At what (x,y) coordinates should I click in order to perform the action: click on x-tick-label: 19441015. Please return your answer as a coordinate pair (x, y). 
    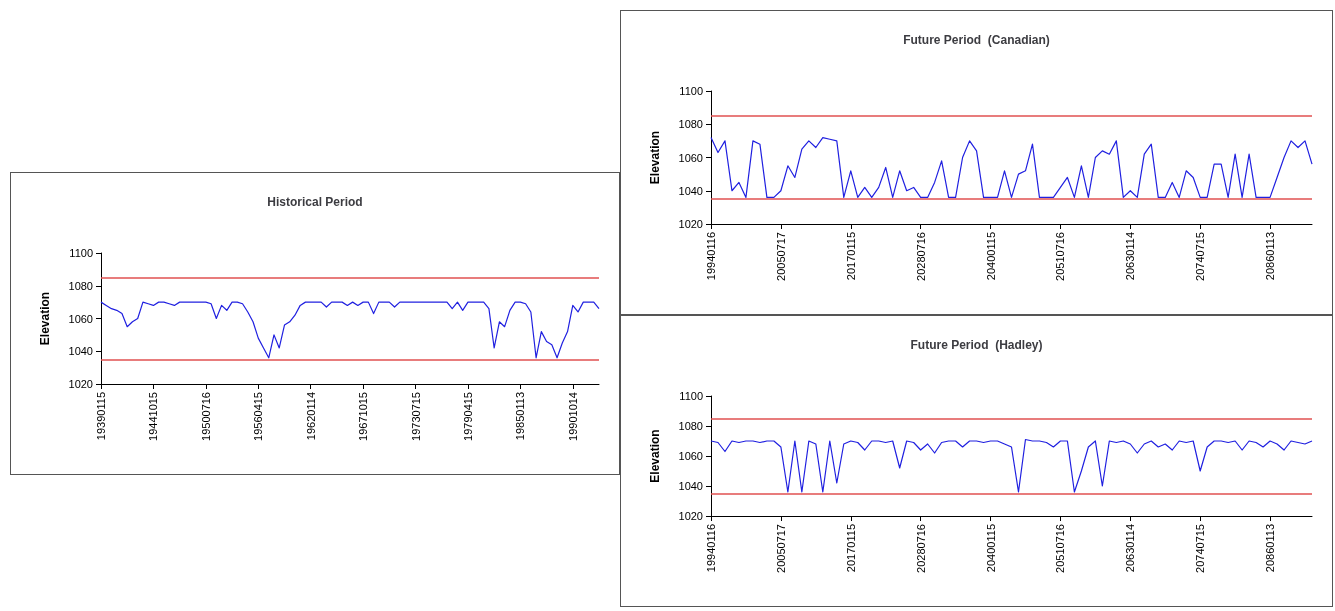
    Looking at the image, I should click on (153, 416).